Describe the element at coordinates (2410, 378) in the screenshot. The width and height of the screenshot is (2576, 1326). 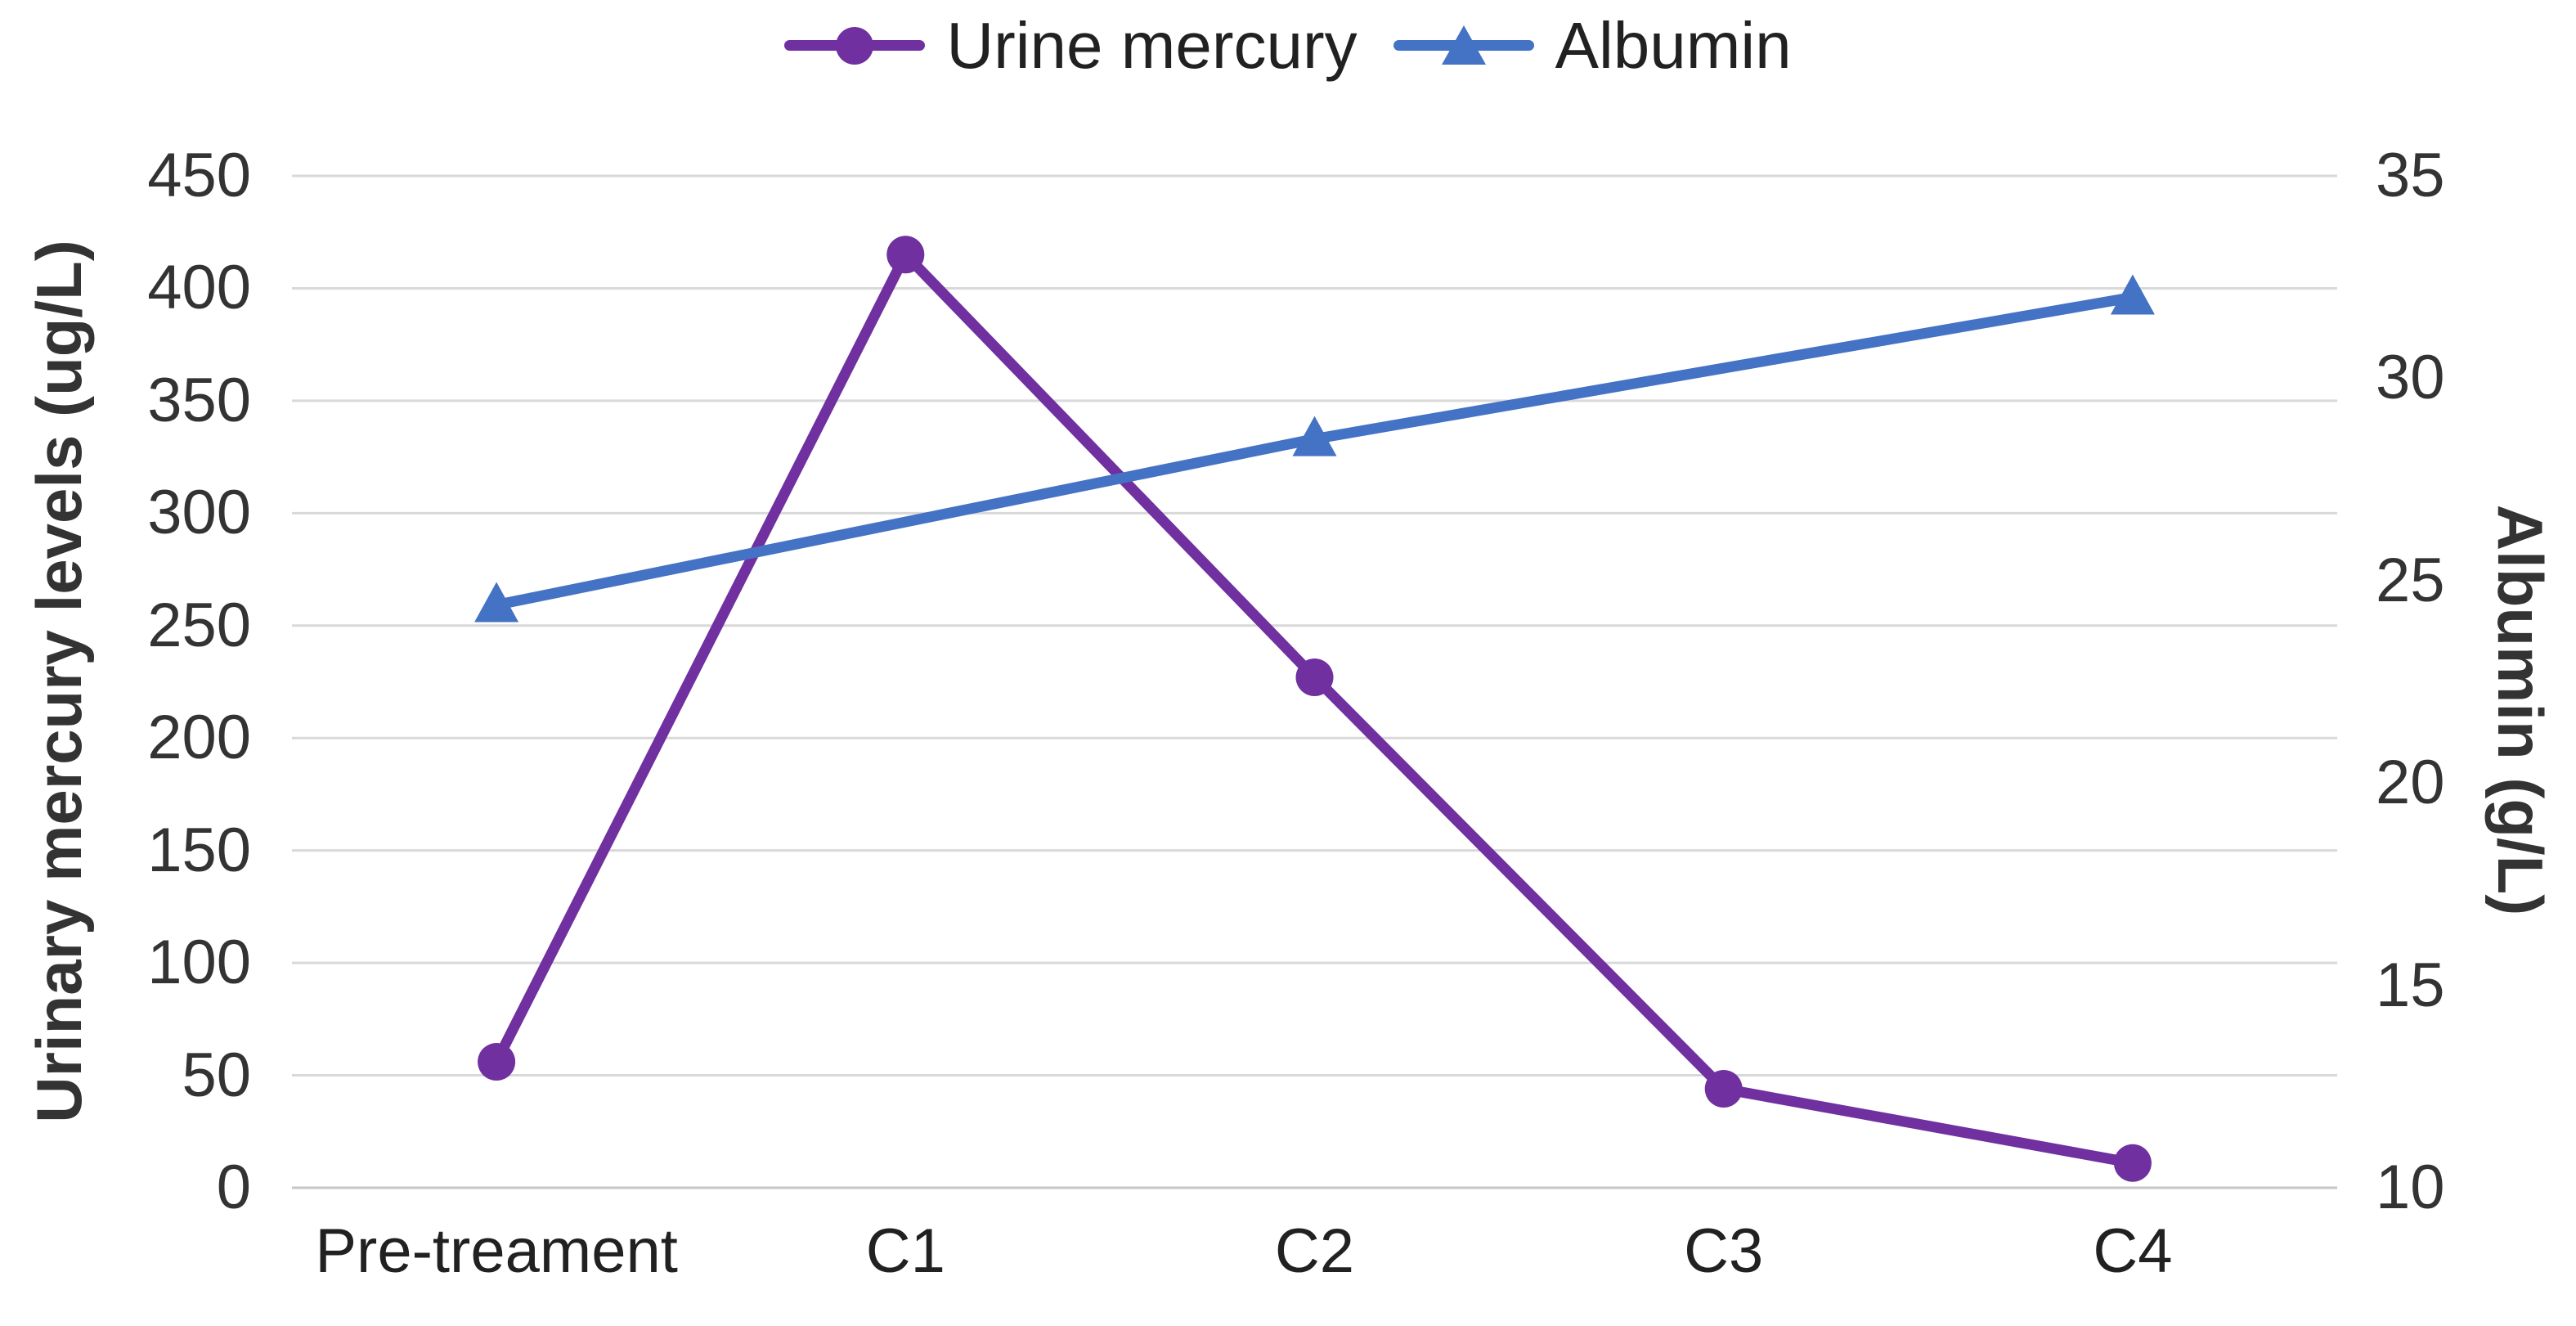
I see `y-axis-tick-right: 30` at that location.